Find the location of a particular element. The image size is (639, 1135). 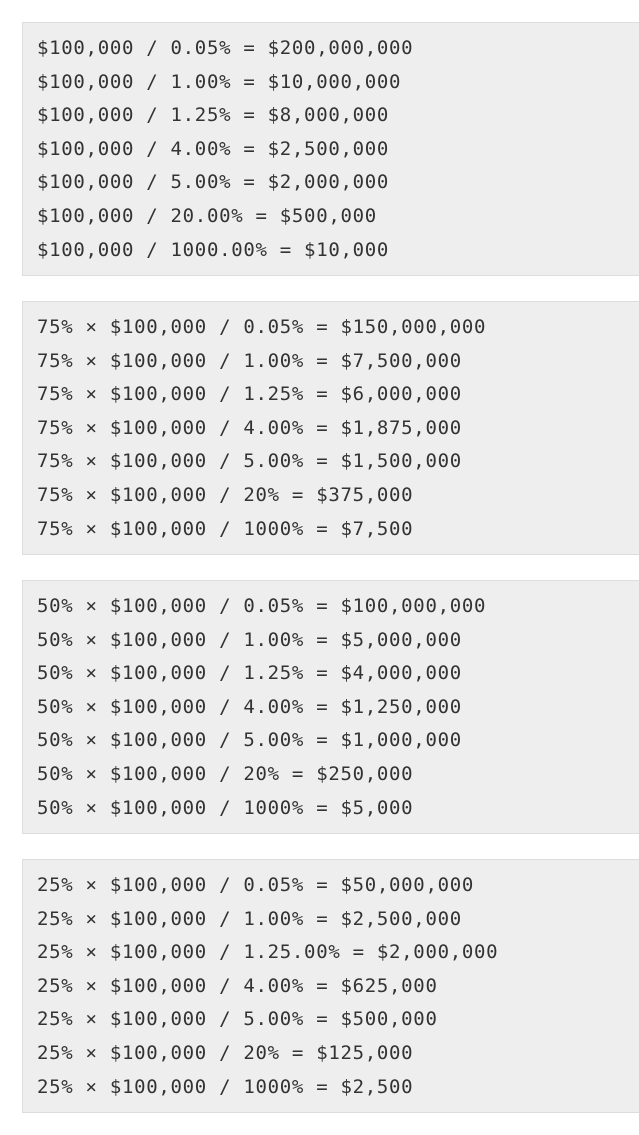

code-line: 25% × $100,000 / 1000% = $2,500 is located at coordinates (225, 1086).